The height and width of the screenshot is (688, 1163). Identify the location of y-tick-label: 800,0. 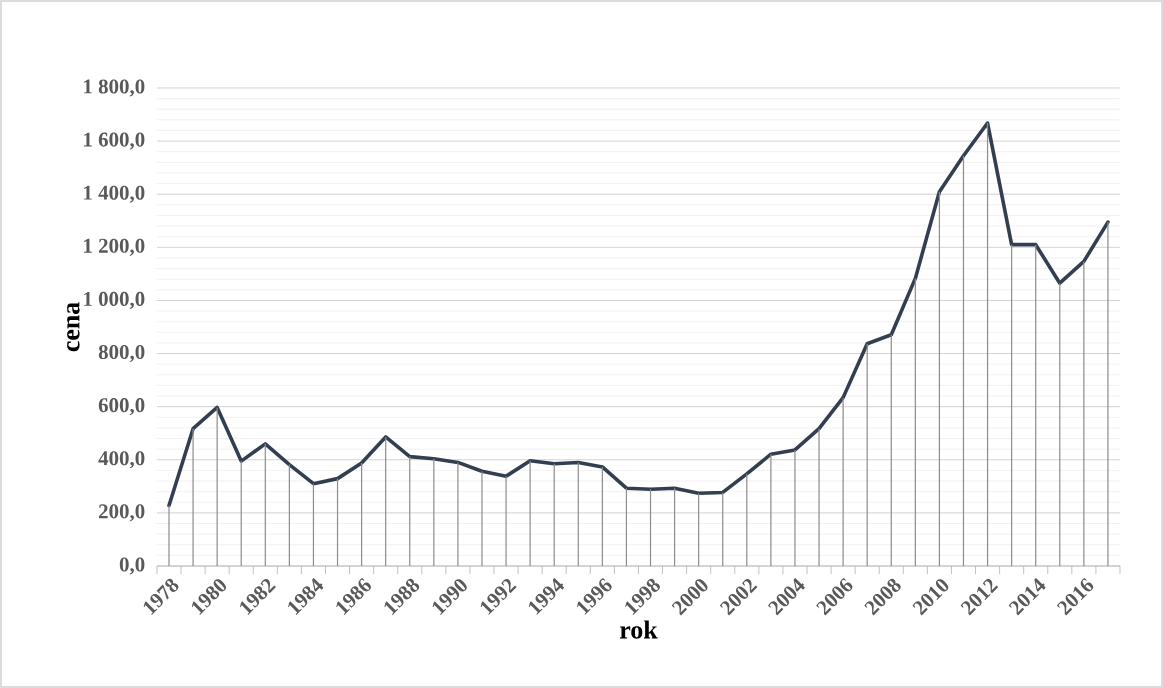
(121, 353).